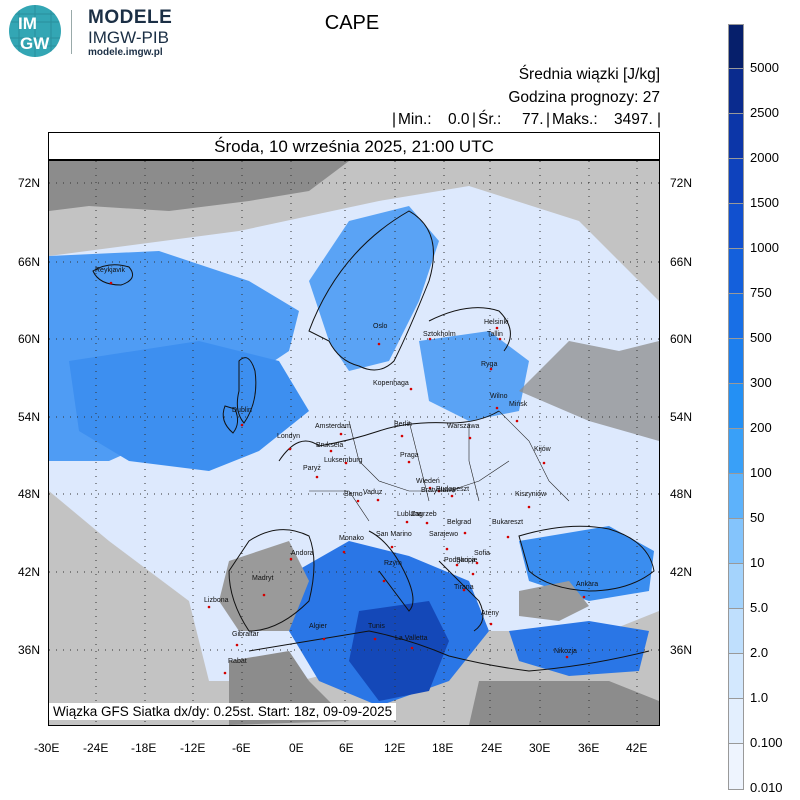 The image size is (800, 800). I want to click on city-label: Warszawa, so click(463, 426).